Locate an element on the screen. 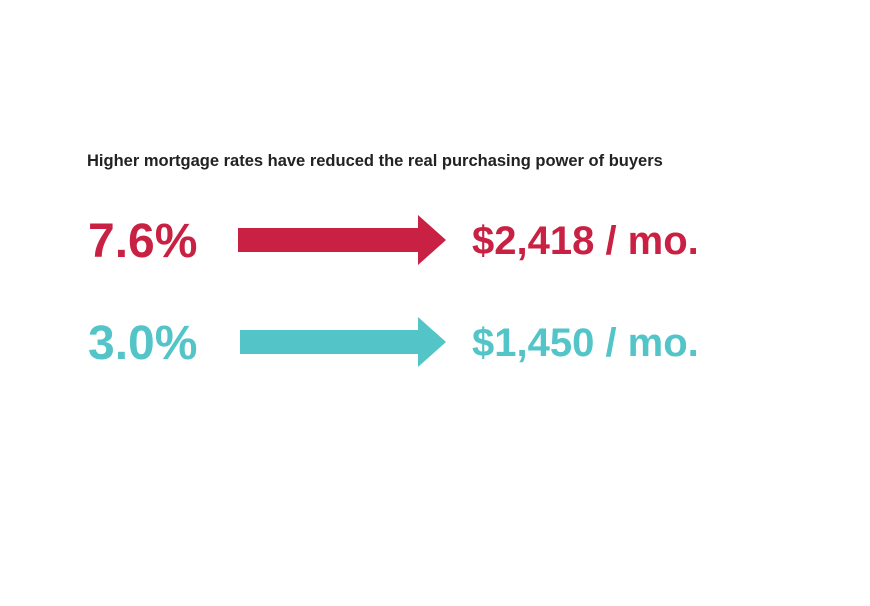  payment: $2,418 / mo. is located at coordinates (585, 241).